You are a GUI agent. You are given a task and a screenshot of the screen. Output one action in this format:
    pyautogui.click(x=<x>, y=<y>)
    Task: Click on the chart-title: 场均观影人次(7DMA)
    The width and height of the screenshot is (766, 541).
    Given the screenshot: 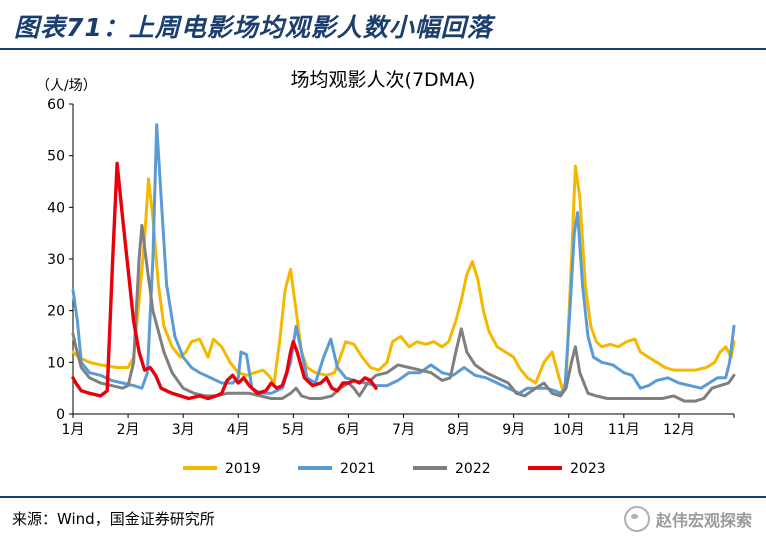 What is the action you would take?
    pyautogui.click(x=383, y=80)
    